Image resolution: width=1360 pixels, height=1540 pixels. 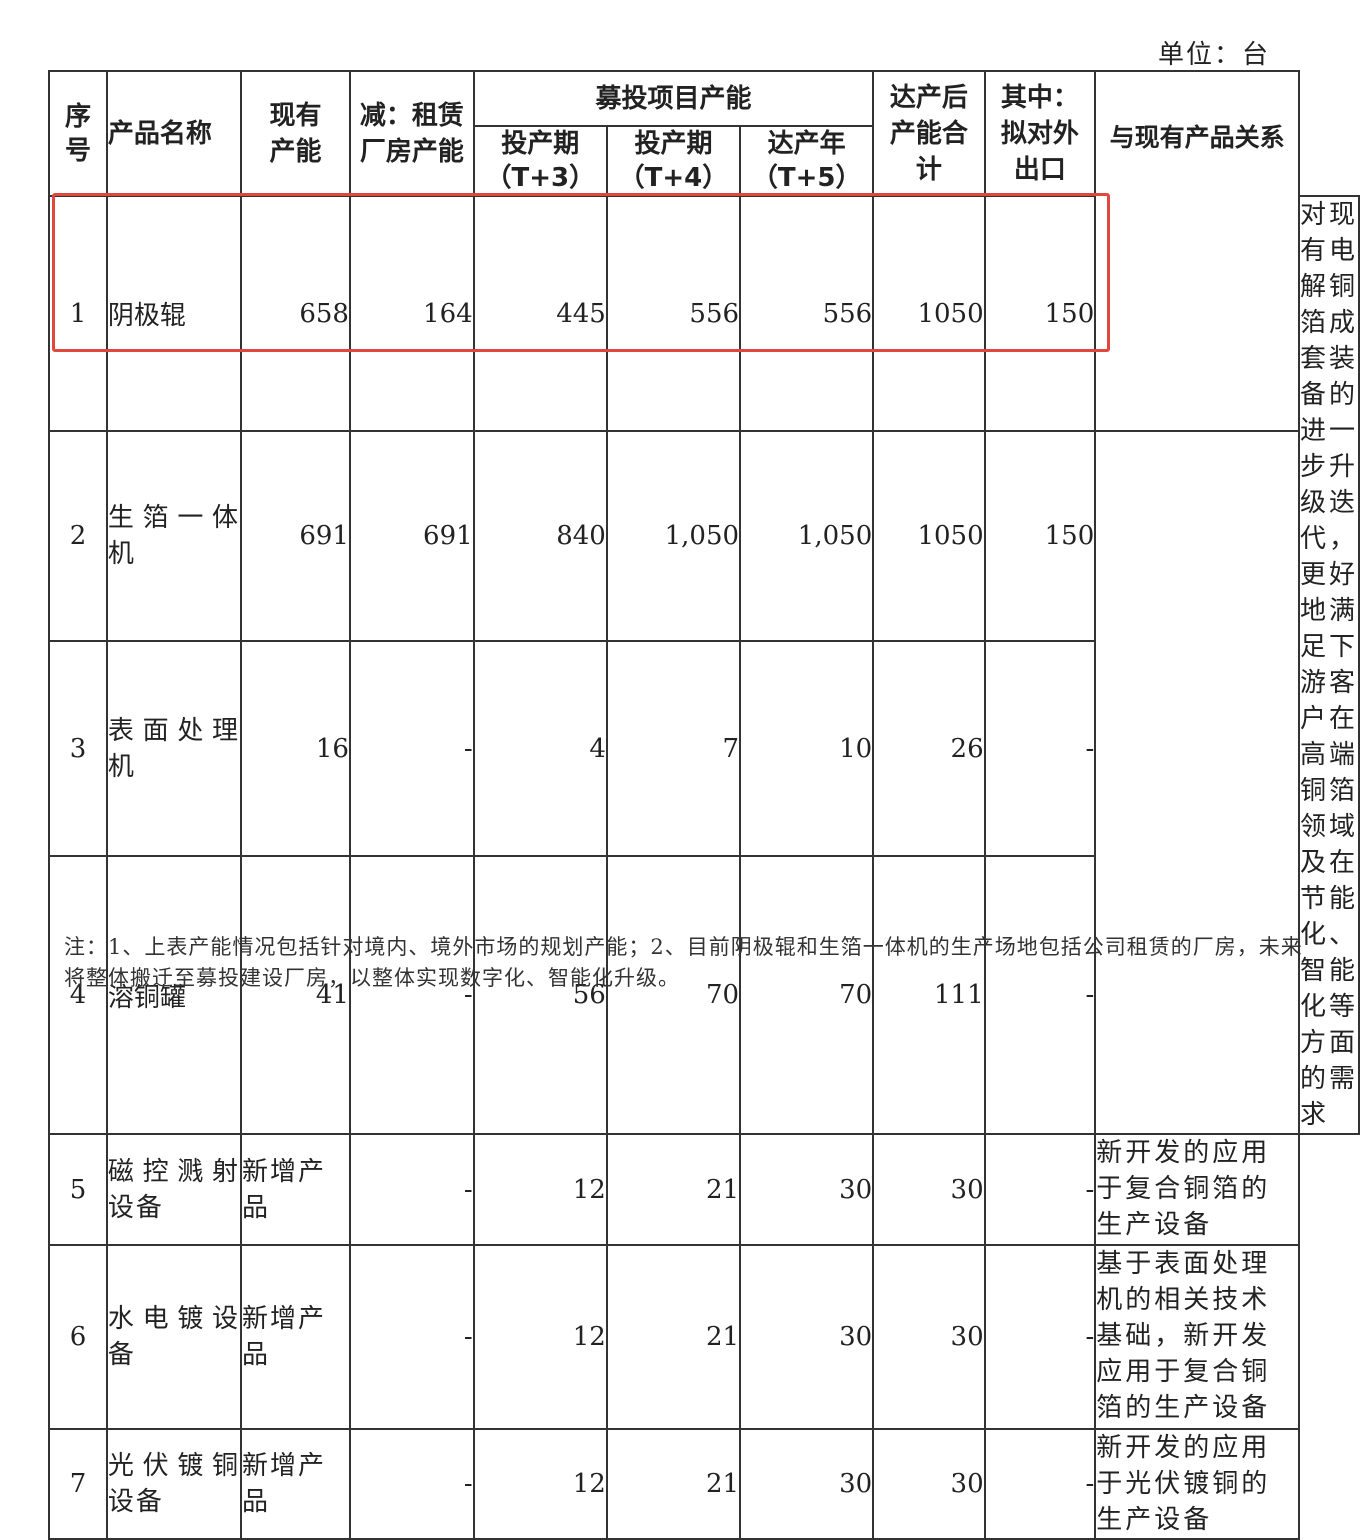 I want to click on header-t3-sub: （T+3）, so click(x=540, y=178).